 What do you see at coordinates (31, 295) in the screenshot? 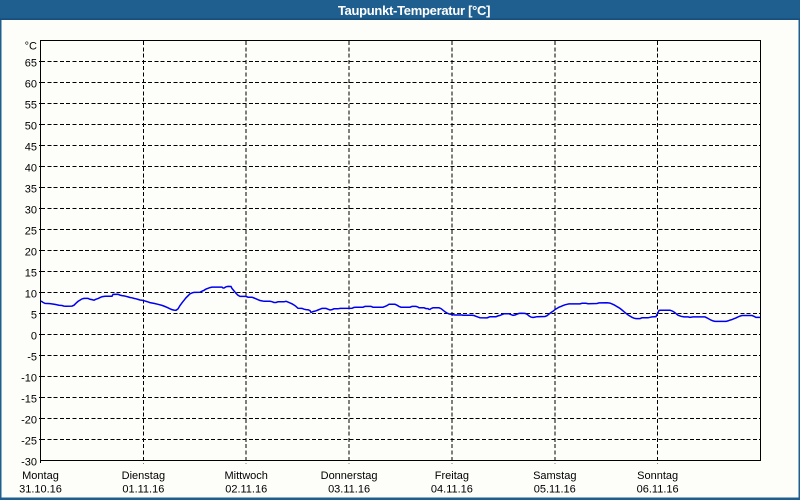
I see `svg-text: 10` at bounding box center [31, 295].